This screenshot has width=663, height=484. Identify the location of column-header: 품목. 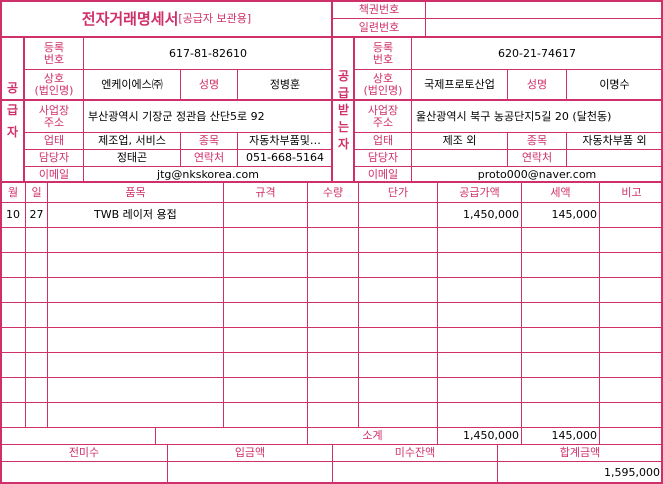
(135, 192).